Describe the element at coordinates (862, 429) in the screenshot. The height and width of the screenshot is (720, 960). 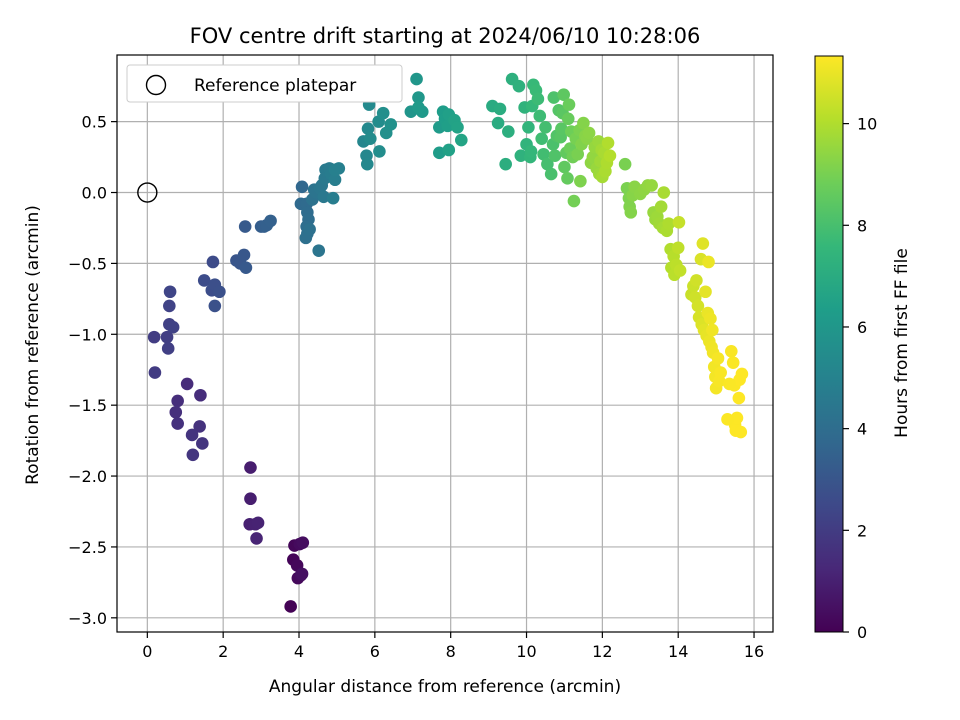
I see `colorbar-tick-label: 4` at that location.